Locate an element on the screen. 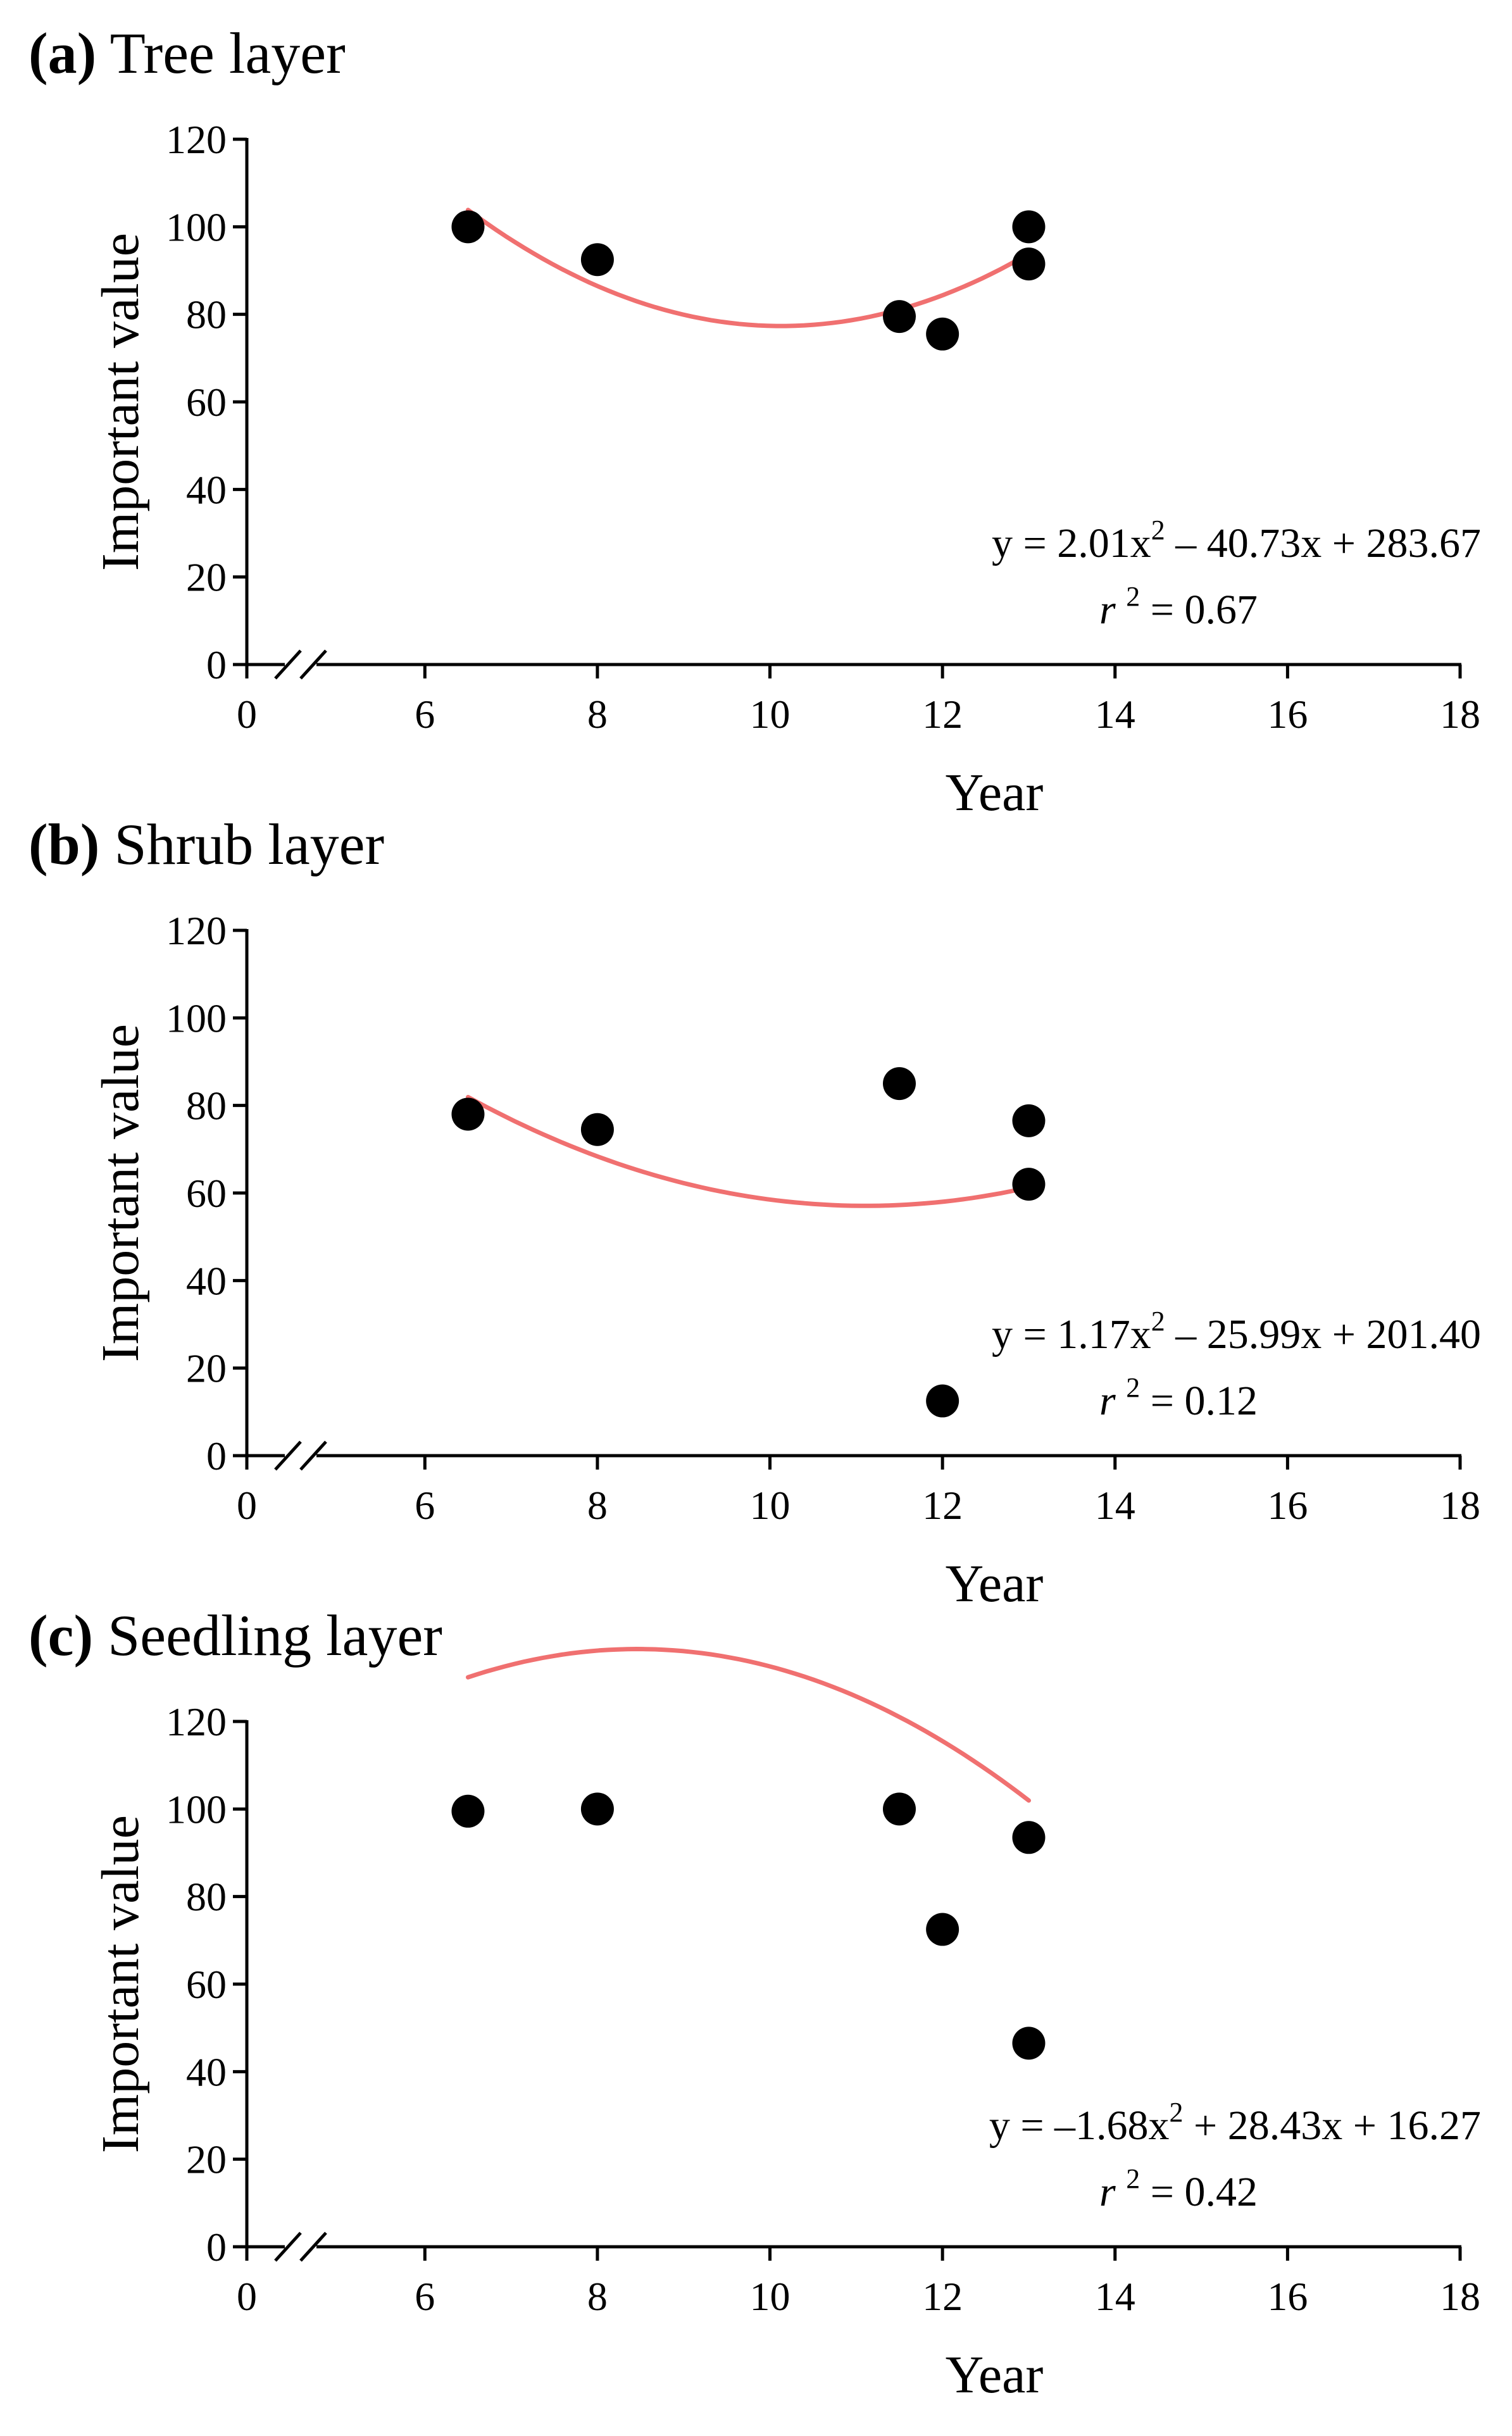 Image resolution: width=1512 pixels, height=2436 pixels. fit-equation: y = 1.17x2 – 25.99x + 201.40 is located at coordinates (1236, 1332).